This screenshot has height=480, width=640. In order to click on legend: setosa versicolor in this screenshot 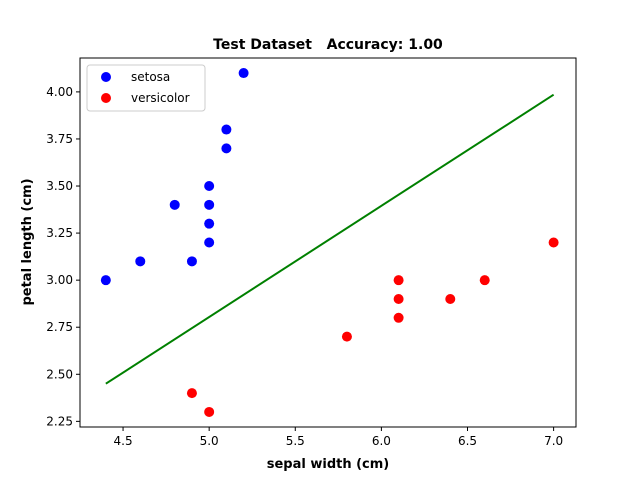, I will do `click(146, 88)`.